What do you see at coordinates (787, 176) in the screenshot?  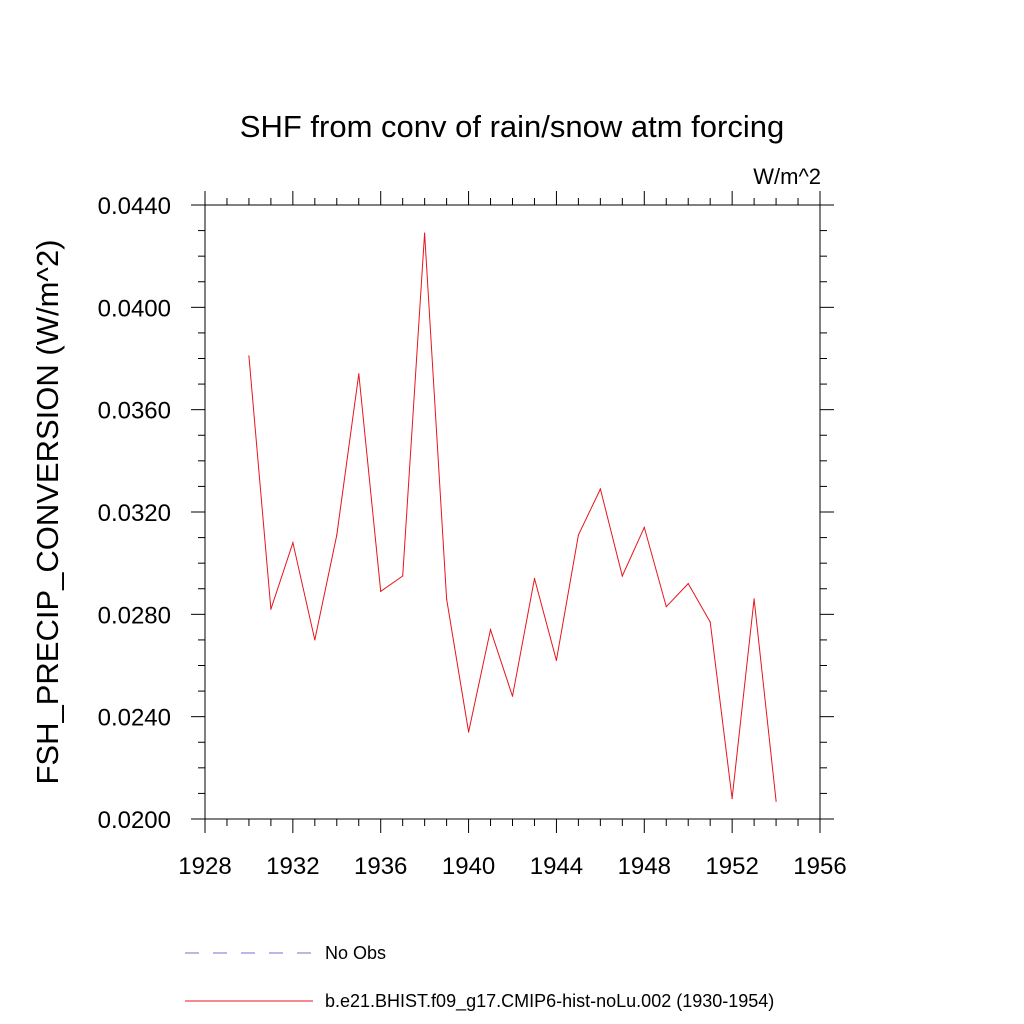 I see `units-label: W/m^2` at bounding box center [787, 176].